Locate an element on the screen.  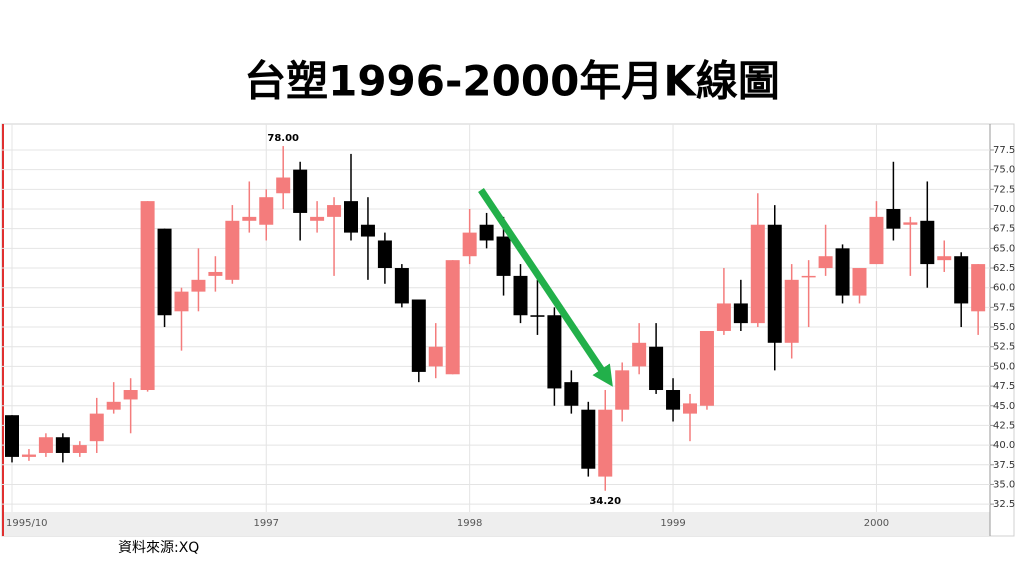
y-tick-label: 75.0 is located at coordinates (1004, 170).